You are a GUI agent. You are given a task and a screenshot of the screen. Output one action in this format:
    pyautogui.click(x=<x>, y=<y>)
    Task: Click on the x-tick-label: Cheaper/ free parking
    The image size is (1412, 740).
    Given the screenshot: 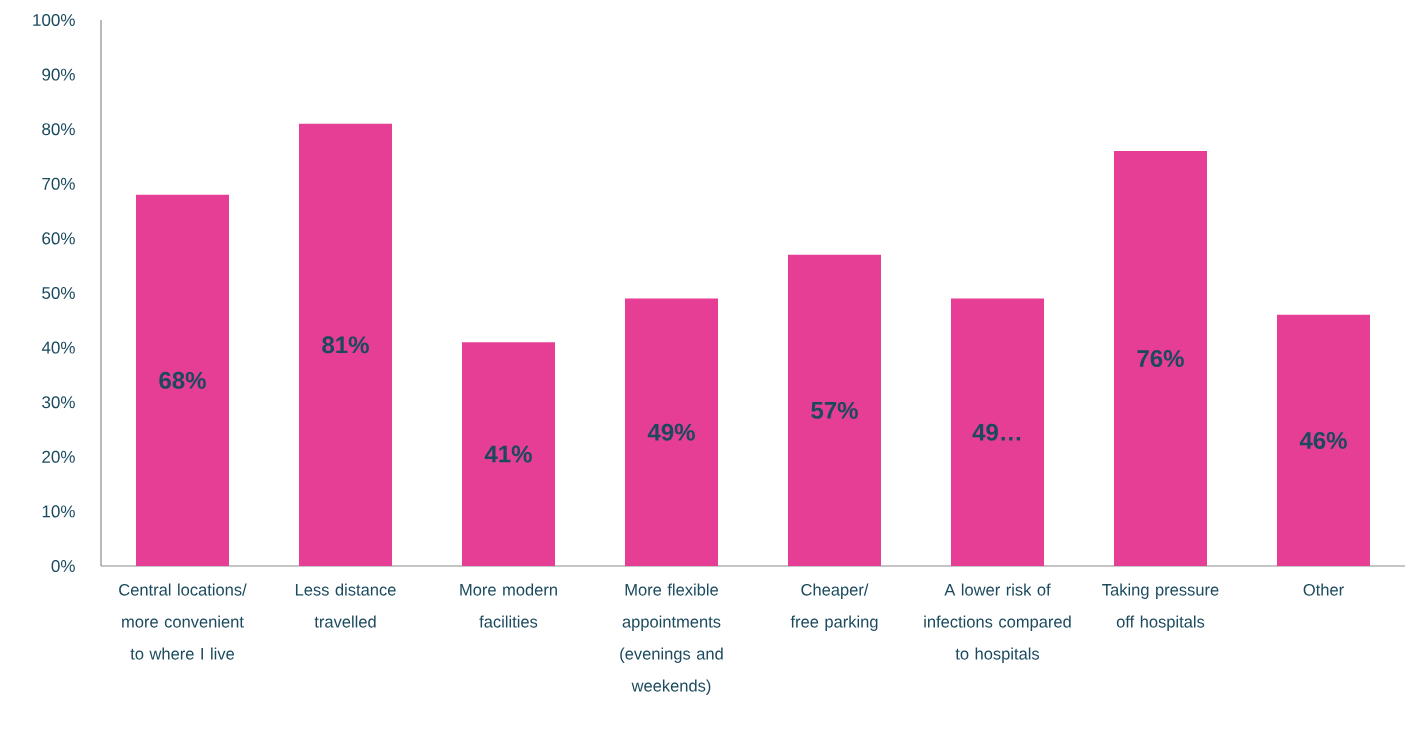 What is the action you would take?
    pyautogui.click(x=834, y=607)
    